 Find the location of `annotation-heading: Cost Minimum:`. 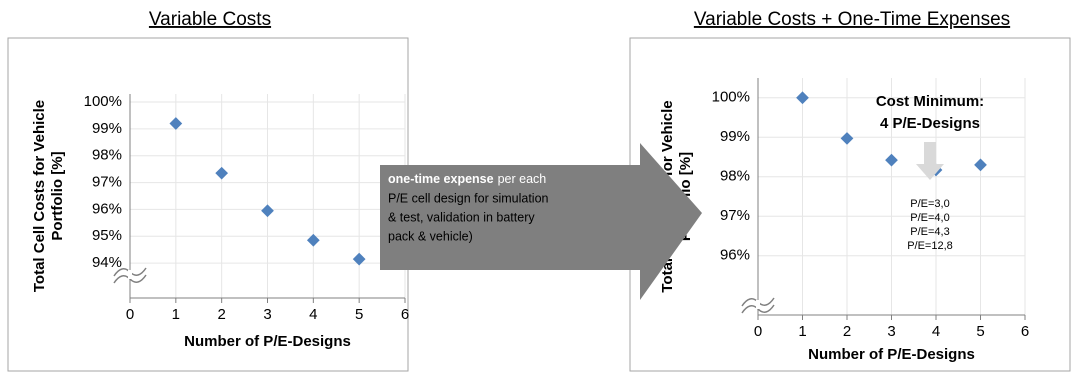

annotation-heading: Cost Minimum: is located at coordinates (930, 101).